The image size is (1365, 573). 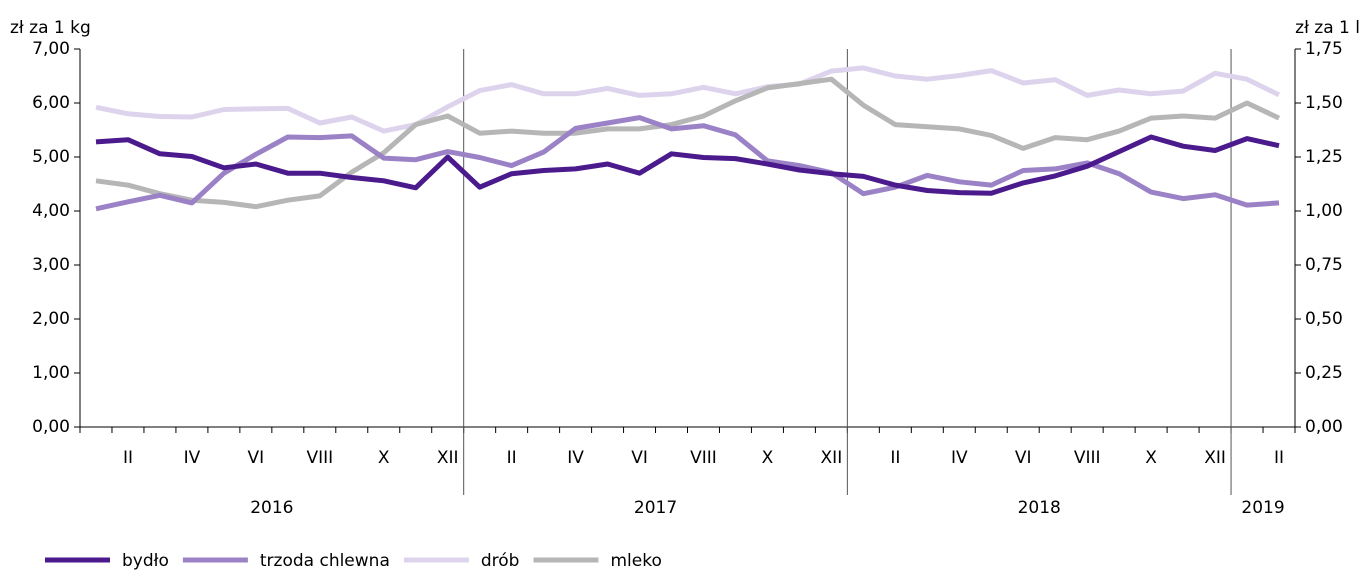 I want to click on y-tick-label: 5,00, so click(x=51, y=157).